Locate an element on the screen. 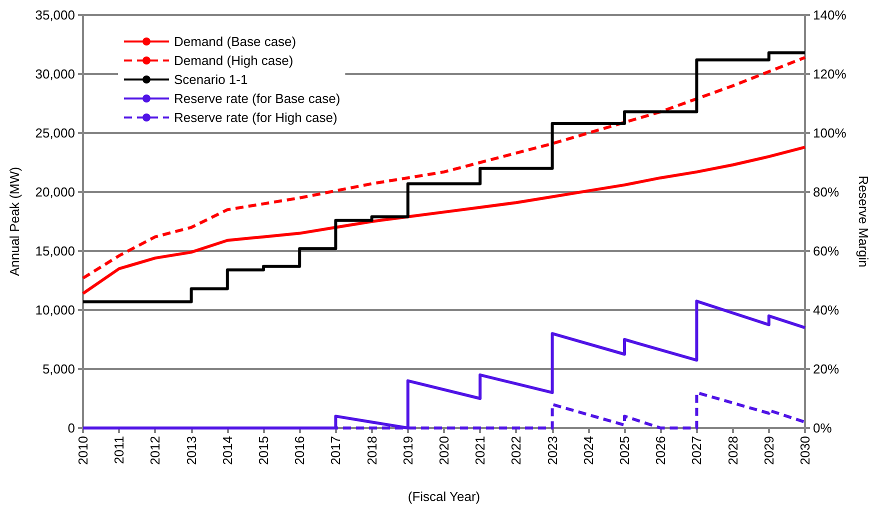 Image resolution: width=894 pixels, height=508 pixels. x-tick-label: 2027 is located at coordinates (696, 450).